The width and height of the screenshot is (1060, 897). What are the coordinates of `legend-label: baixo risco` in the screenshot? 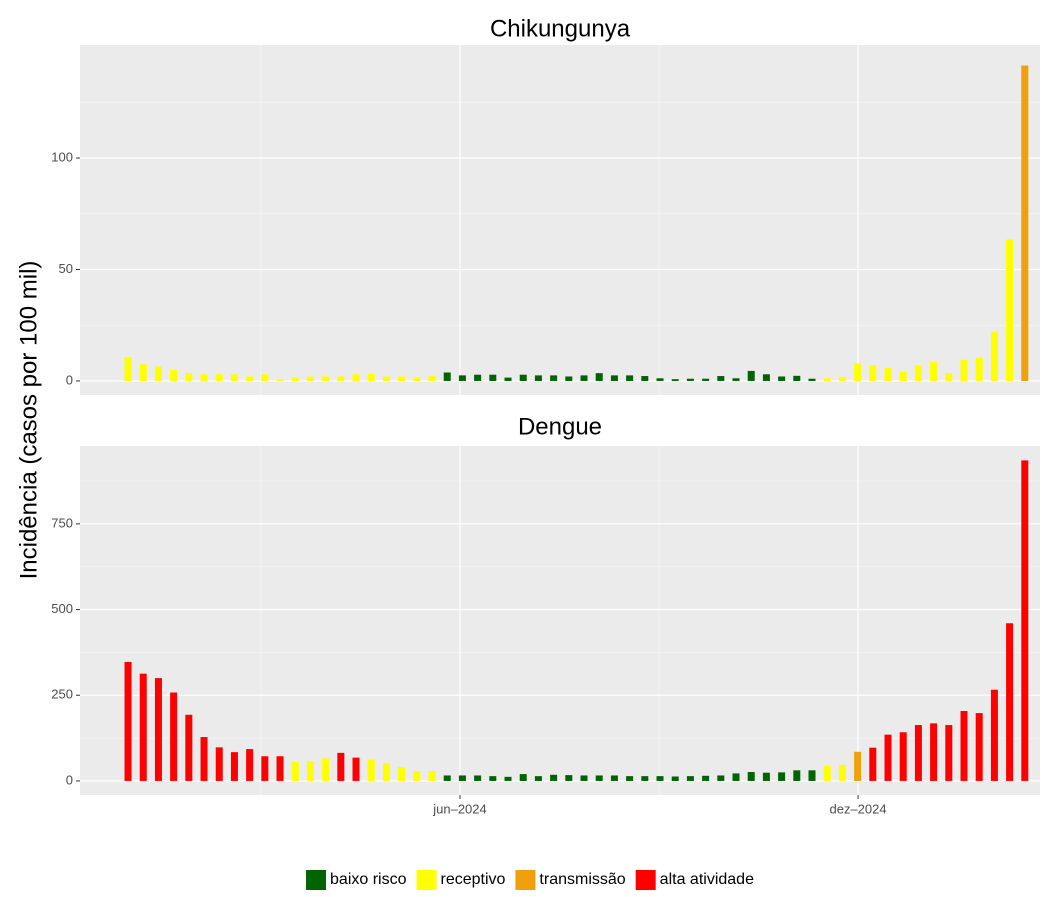 It's located at (368, 879).